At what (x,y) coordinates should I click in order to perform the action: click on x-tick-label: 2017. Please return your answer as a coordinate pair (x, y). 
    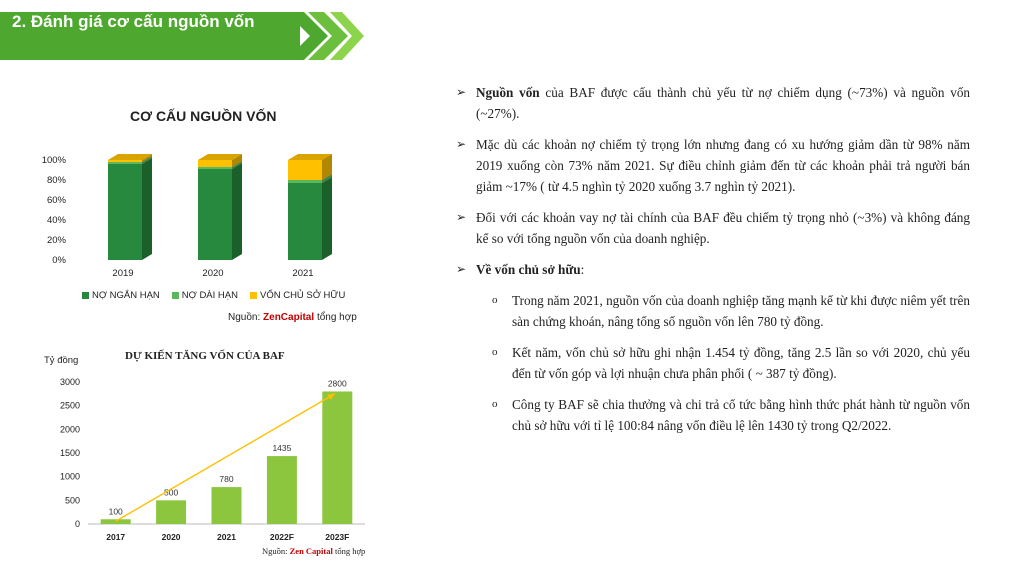
    Looking at the image, I should click on (115, 537).